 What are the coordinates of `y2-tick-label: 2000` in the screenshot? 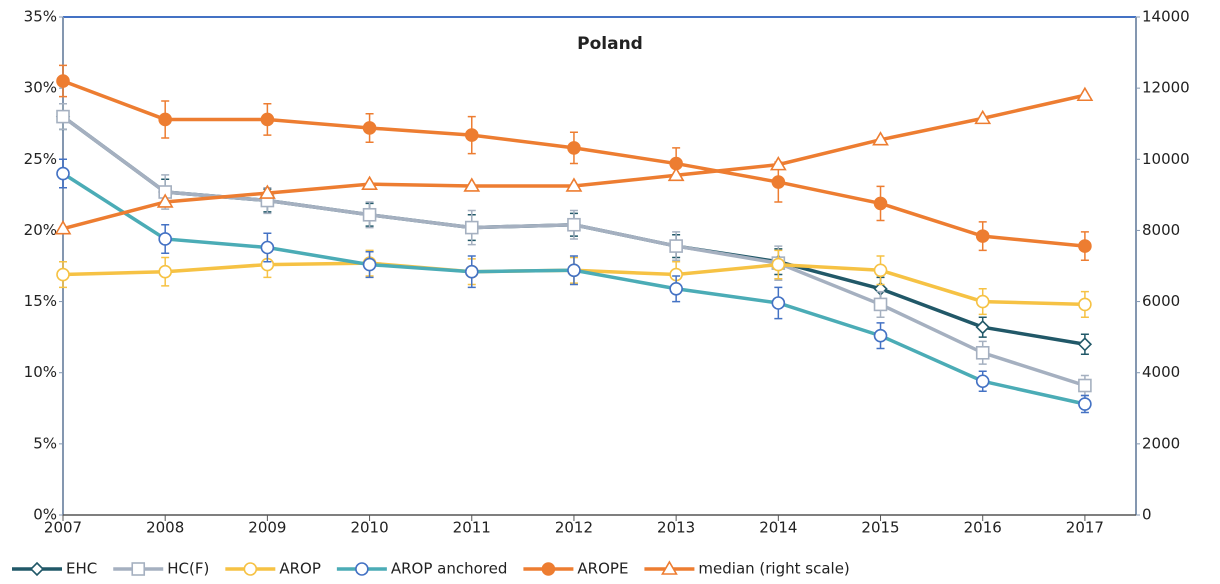 It's located at (1161, 443).